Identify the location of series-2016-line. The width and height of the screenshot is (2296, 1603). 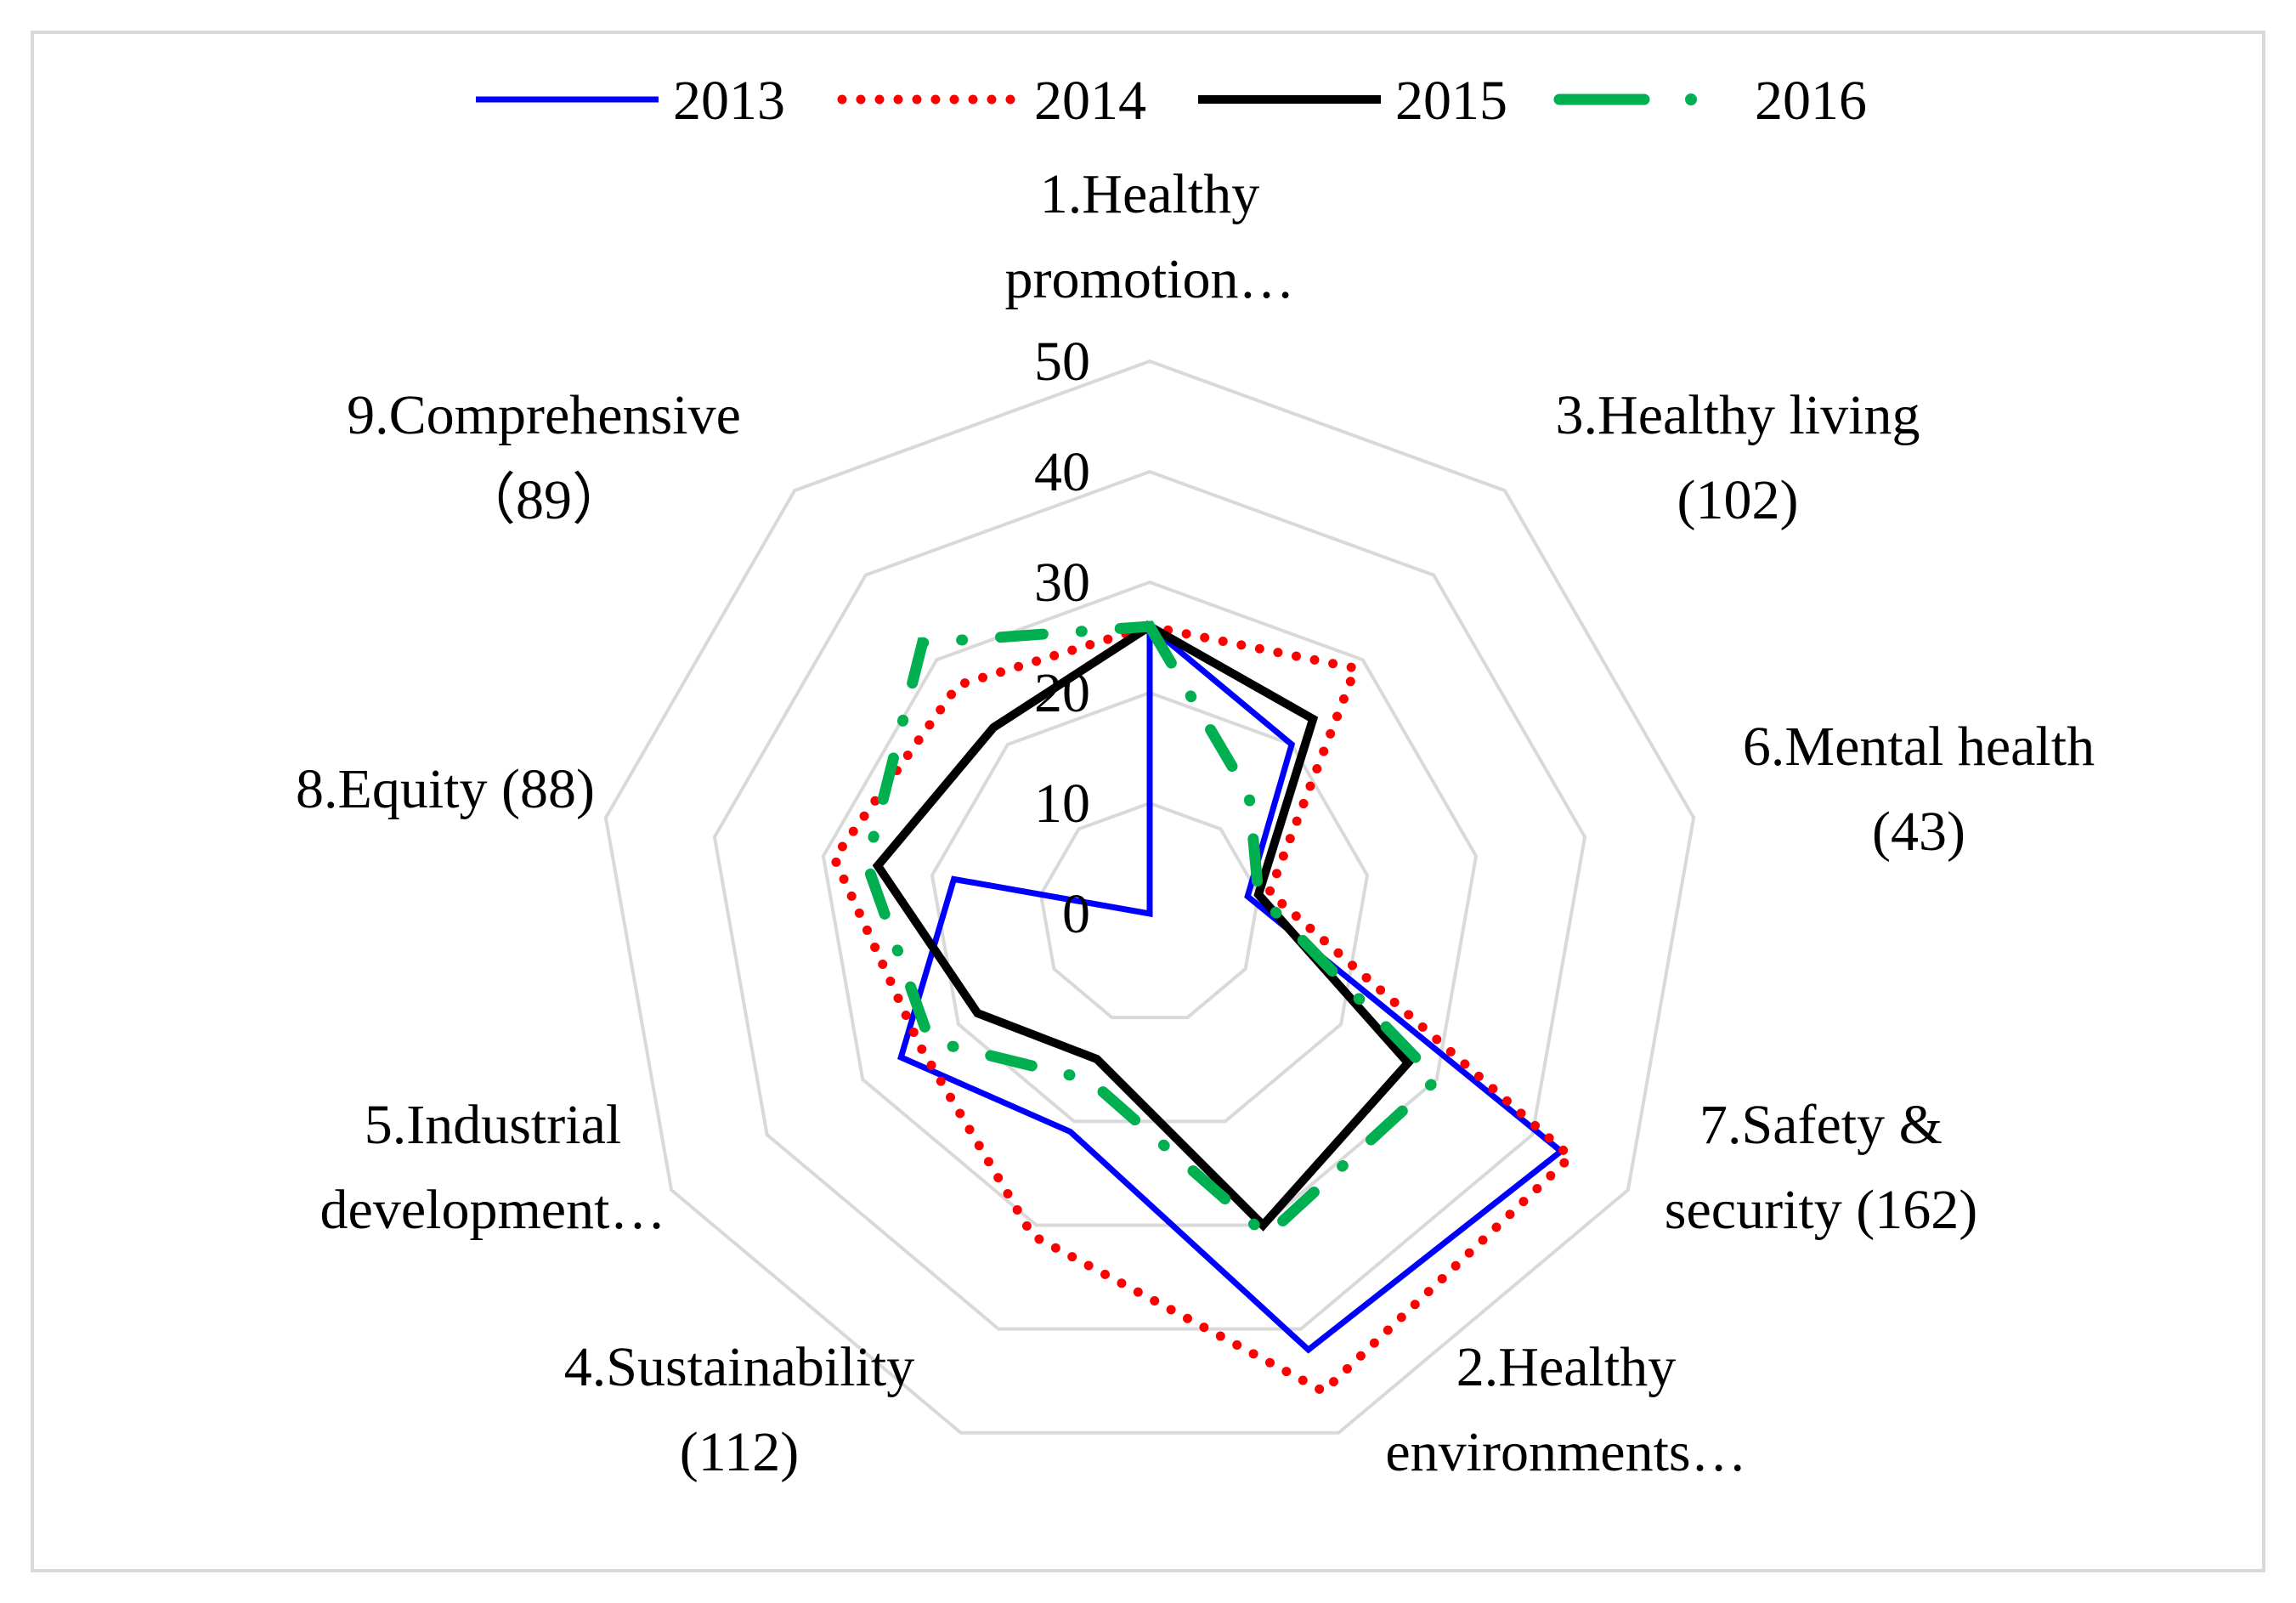
(1153, 931).